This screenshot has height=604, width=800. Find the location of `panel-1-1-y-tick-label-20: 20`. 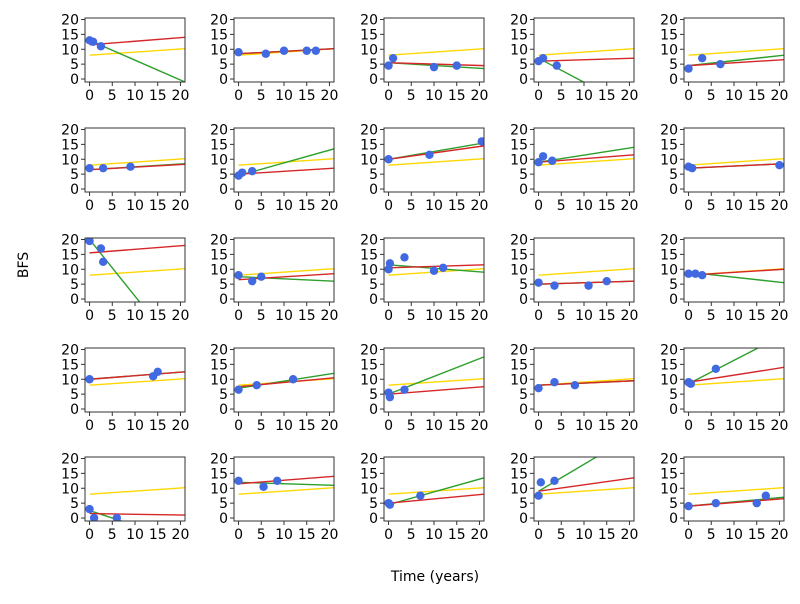

panel-1-1-y-tick-label-20: 20 is located at coordinates (70, 20).